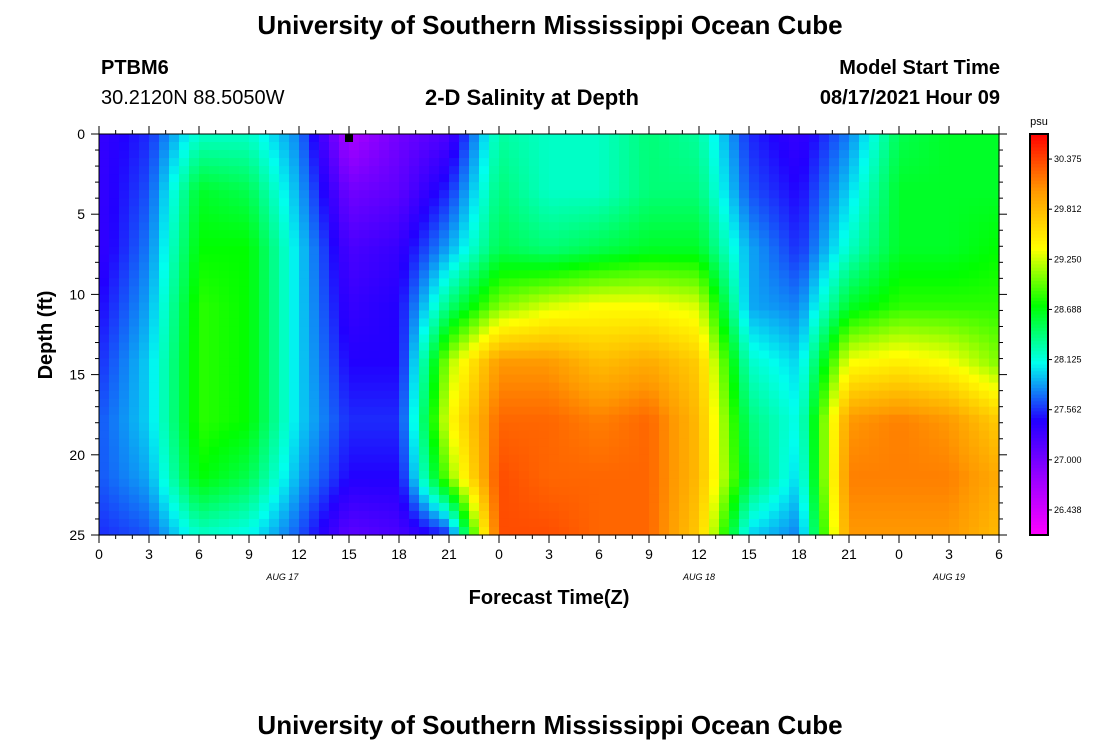  What do you see at coordinates (81, 214) in the screenshot?
I see `y-tick-label: 5` at bounding box center [81, 214].